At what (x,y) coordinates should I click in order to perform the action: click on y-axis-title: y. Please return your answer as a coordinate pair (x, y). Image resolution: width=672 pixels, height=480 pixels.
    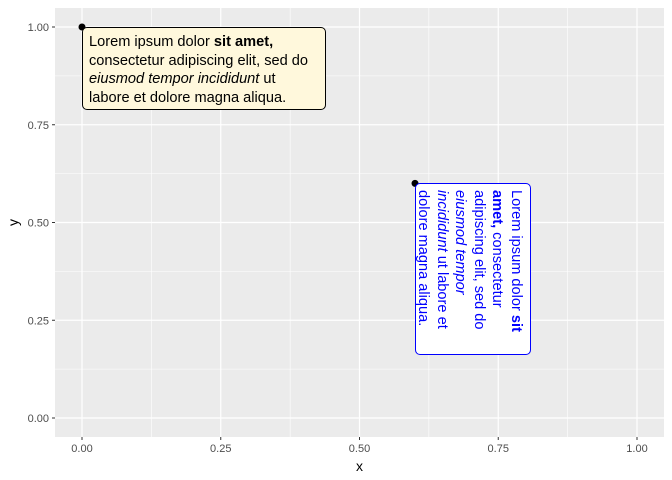
    Looking at the image, I should click on (13, 222).